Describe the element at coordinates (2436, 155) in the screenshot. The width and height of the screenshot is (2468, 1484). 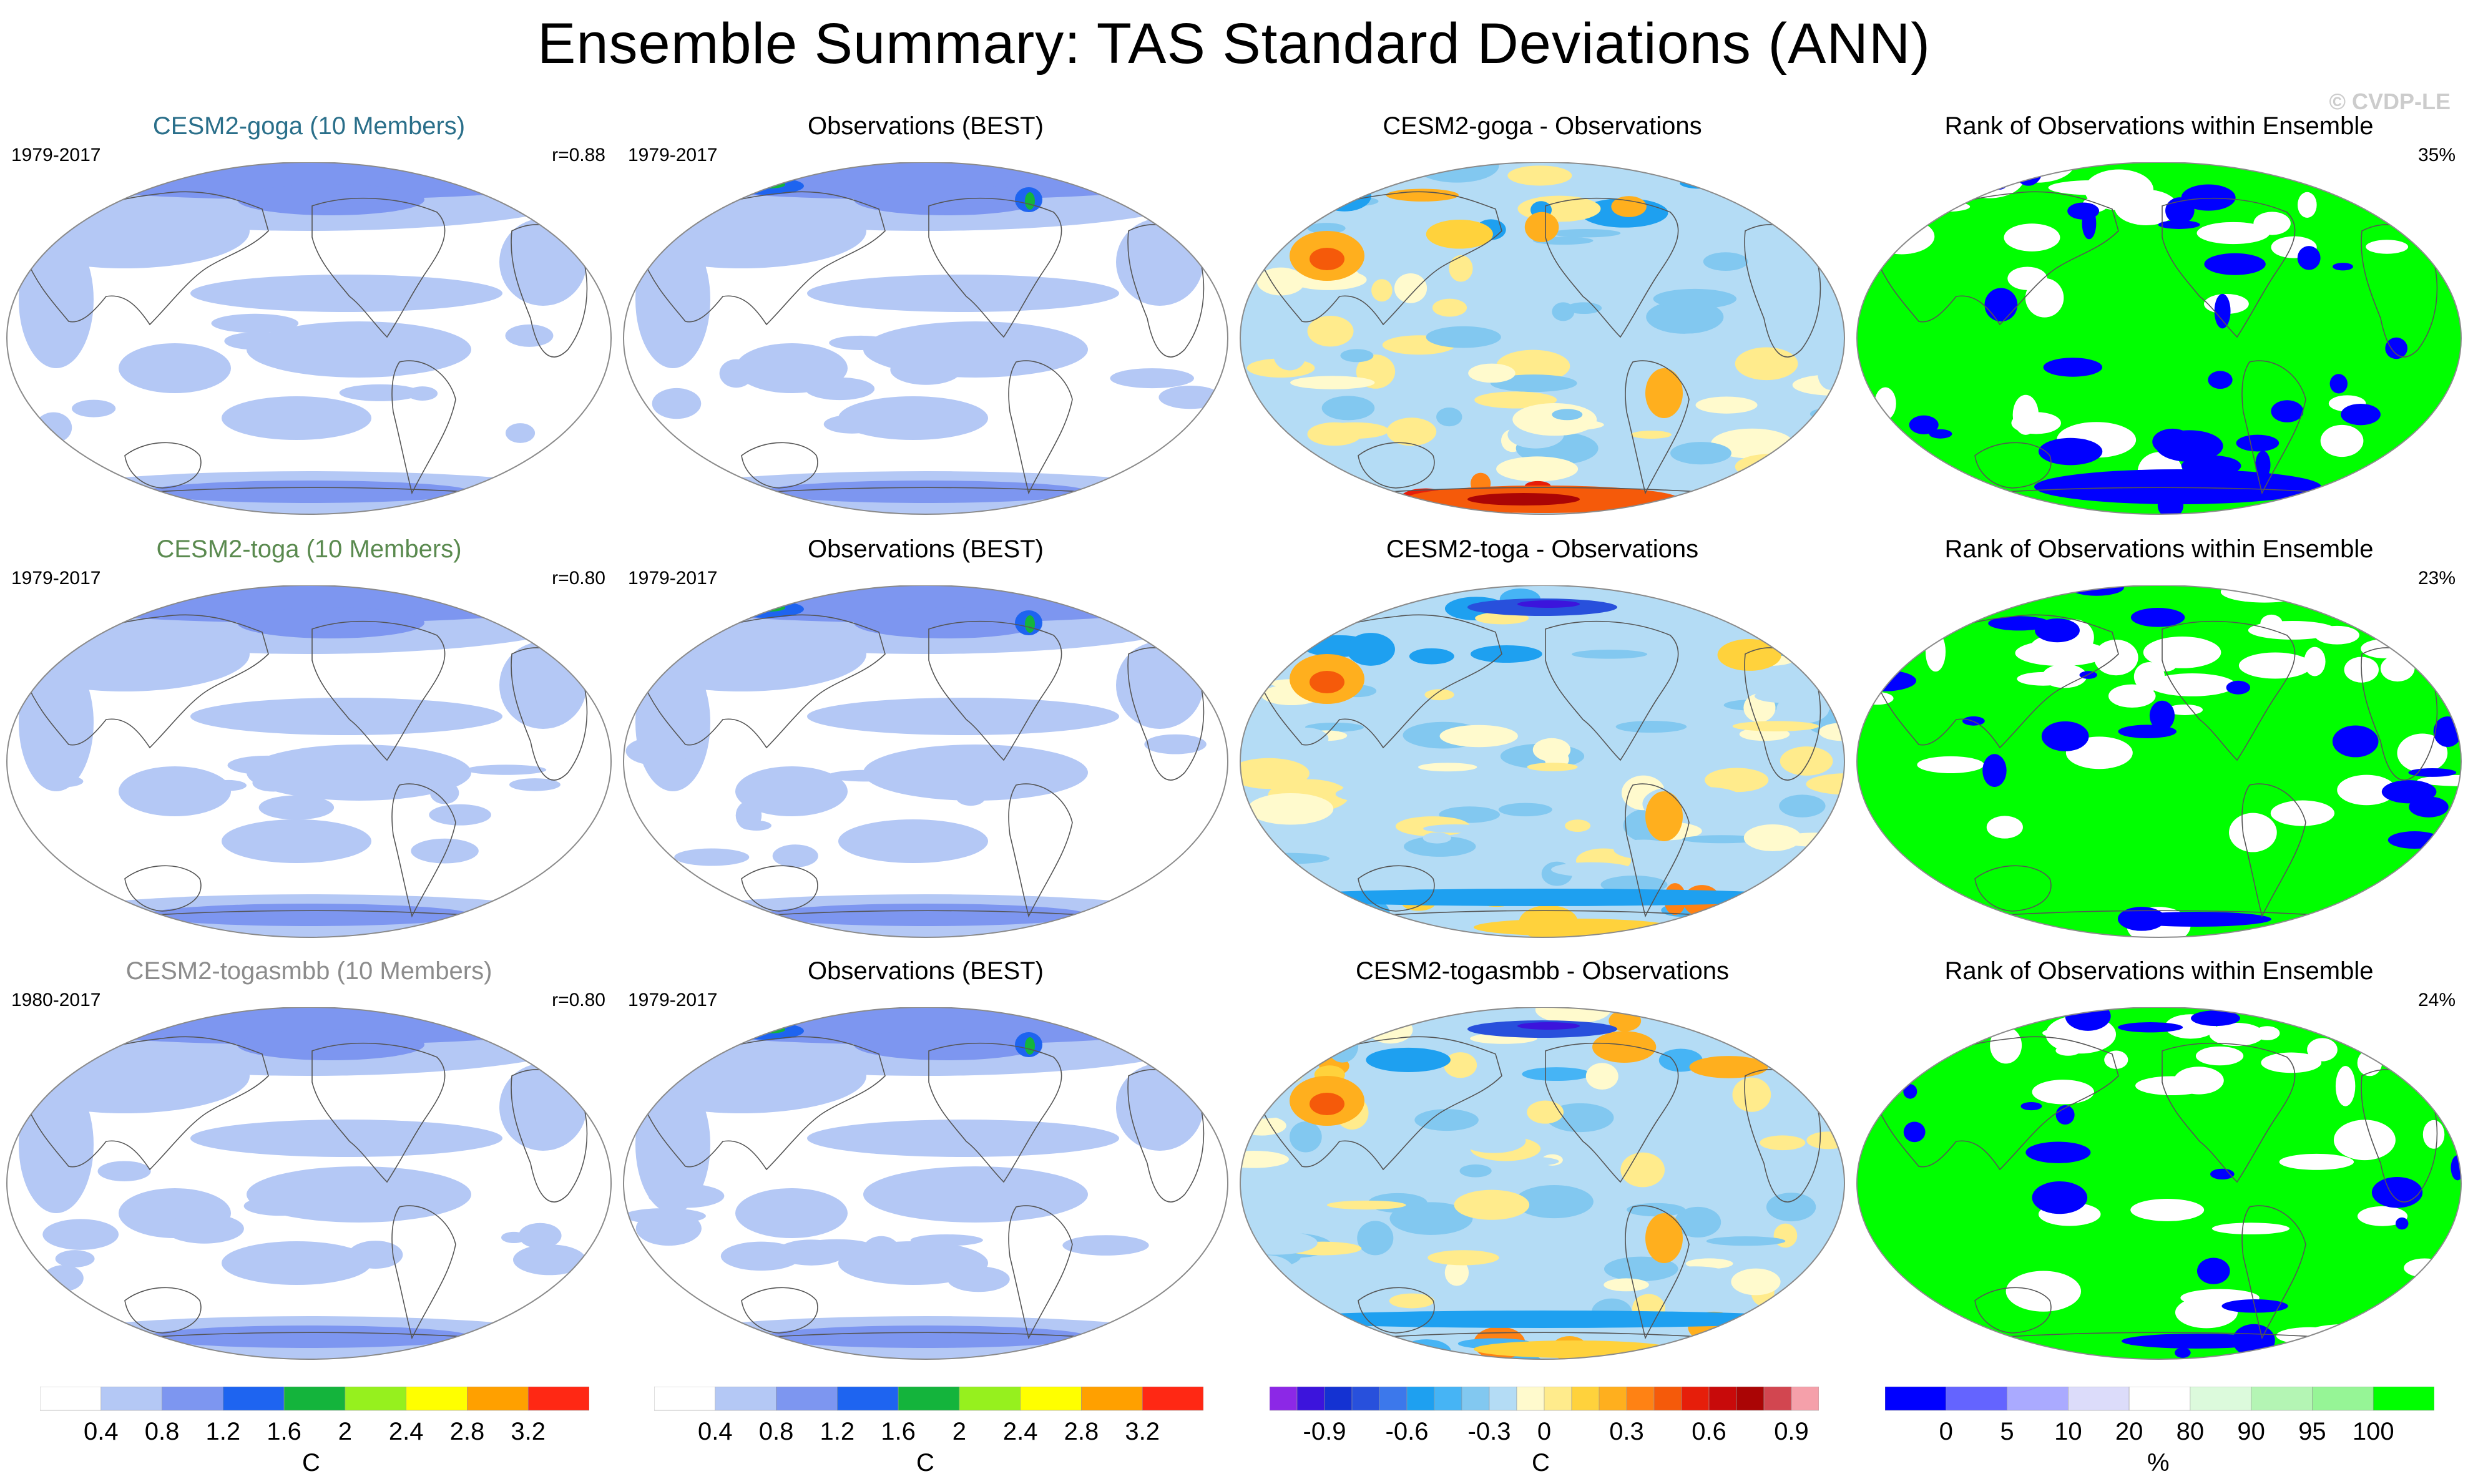
I see `rank-percent-label: 35%` at that location.